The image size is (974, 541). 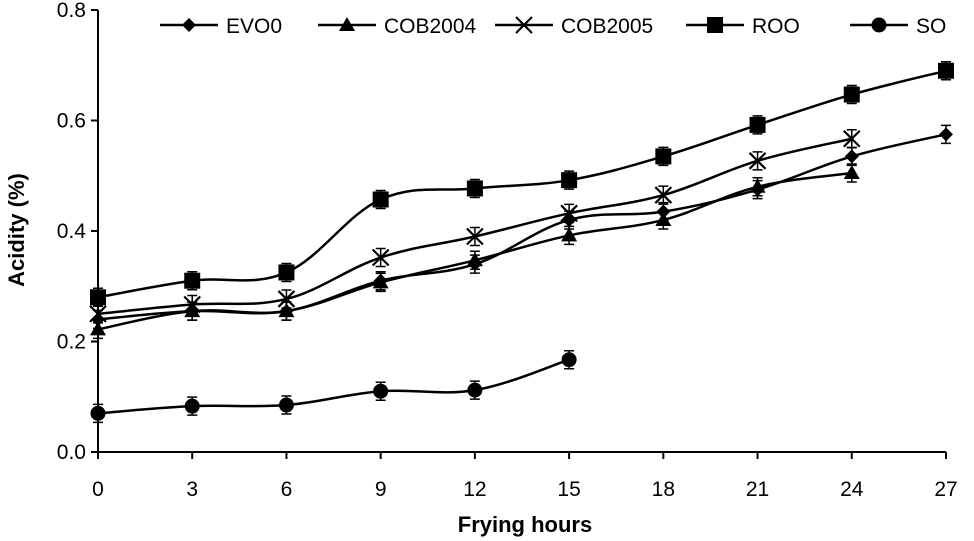 What do you see at coordinates (879, 25) in the screenshot?
I see `legend-marker-so` at bounding box center [879, 25].